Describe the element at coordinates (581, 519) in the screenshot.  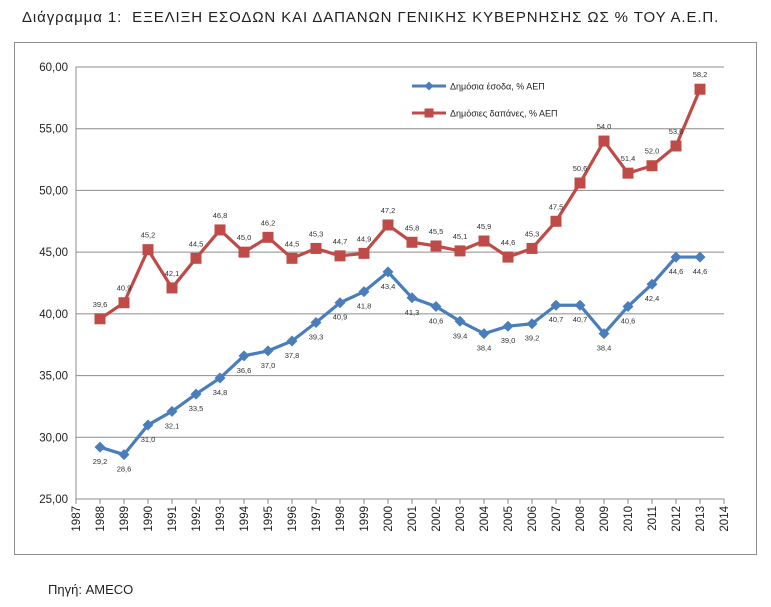
I see `x-tick-label: 2008` at that location.